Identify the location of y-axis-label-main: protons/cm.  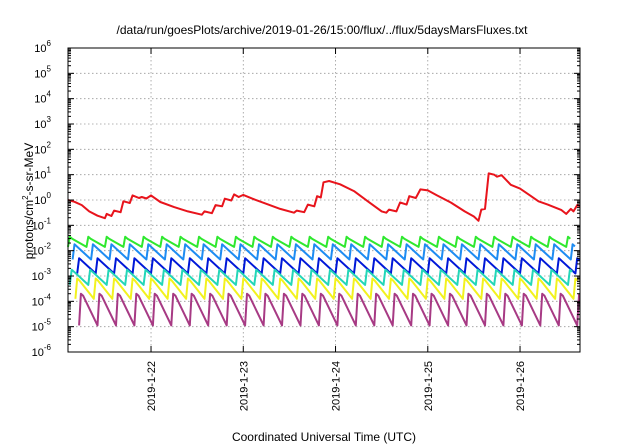
(29, 229).